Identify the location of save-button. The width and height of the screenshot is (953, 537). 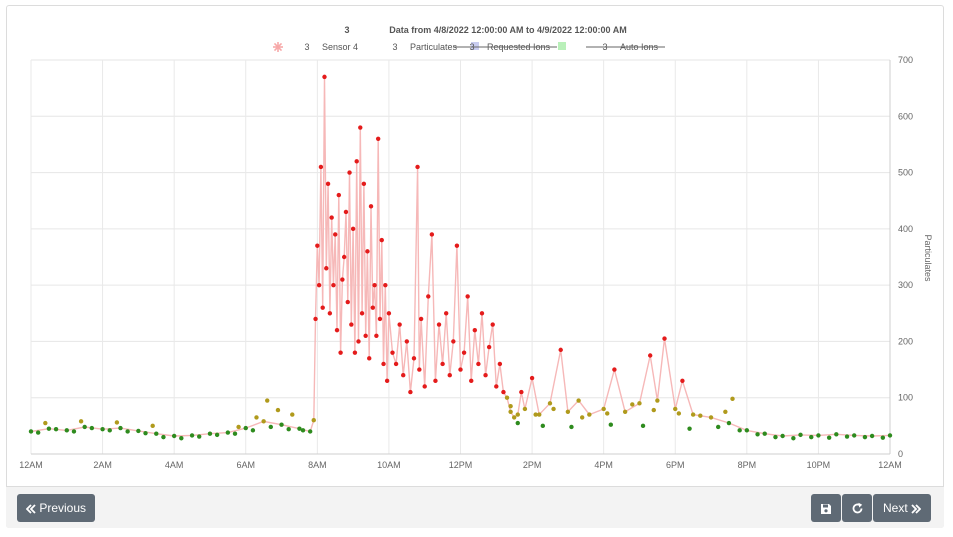
(826, 508).